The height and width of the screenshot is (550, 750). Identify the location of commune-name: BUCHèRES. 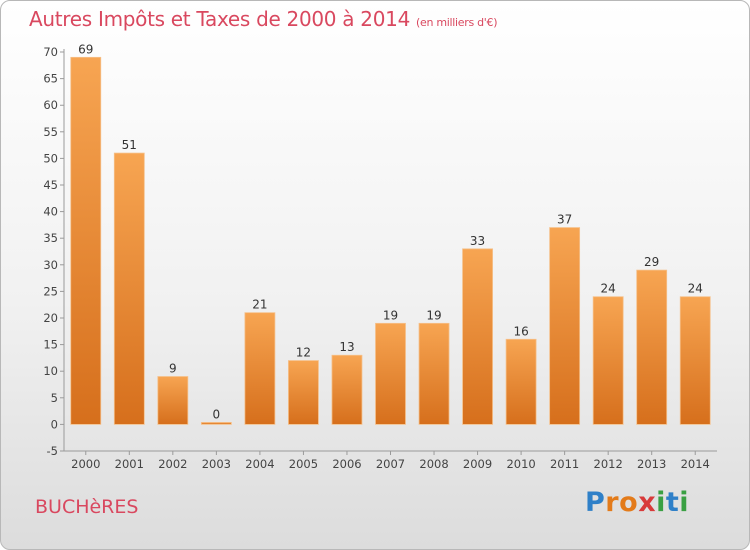
(87, 507).